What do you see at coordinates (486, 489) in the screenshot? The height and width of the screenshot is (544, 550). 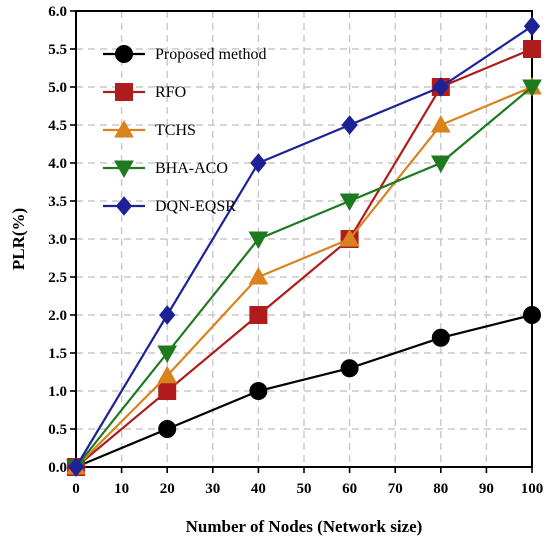 I see `x-tick-label: 90` at bounding box center [486, 489].